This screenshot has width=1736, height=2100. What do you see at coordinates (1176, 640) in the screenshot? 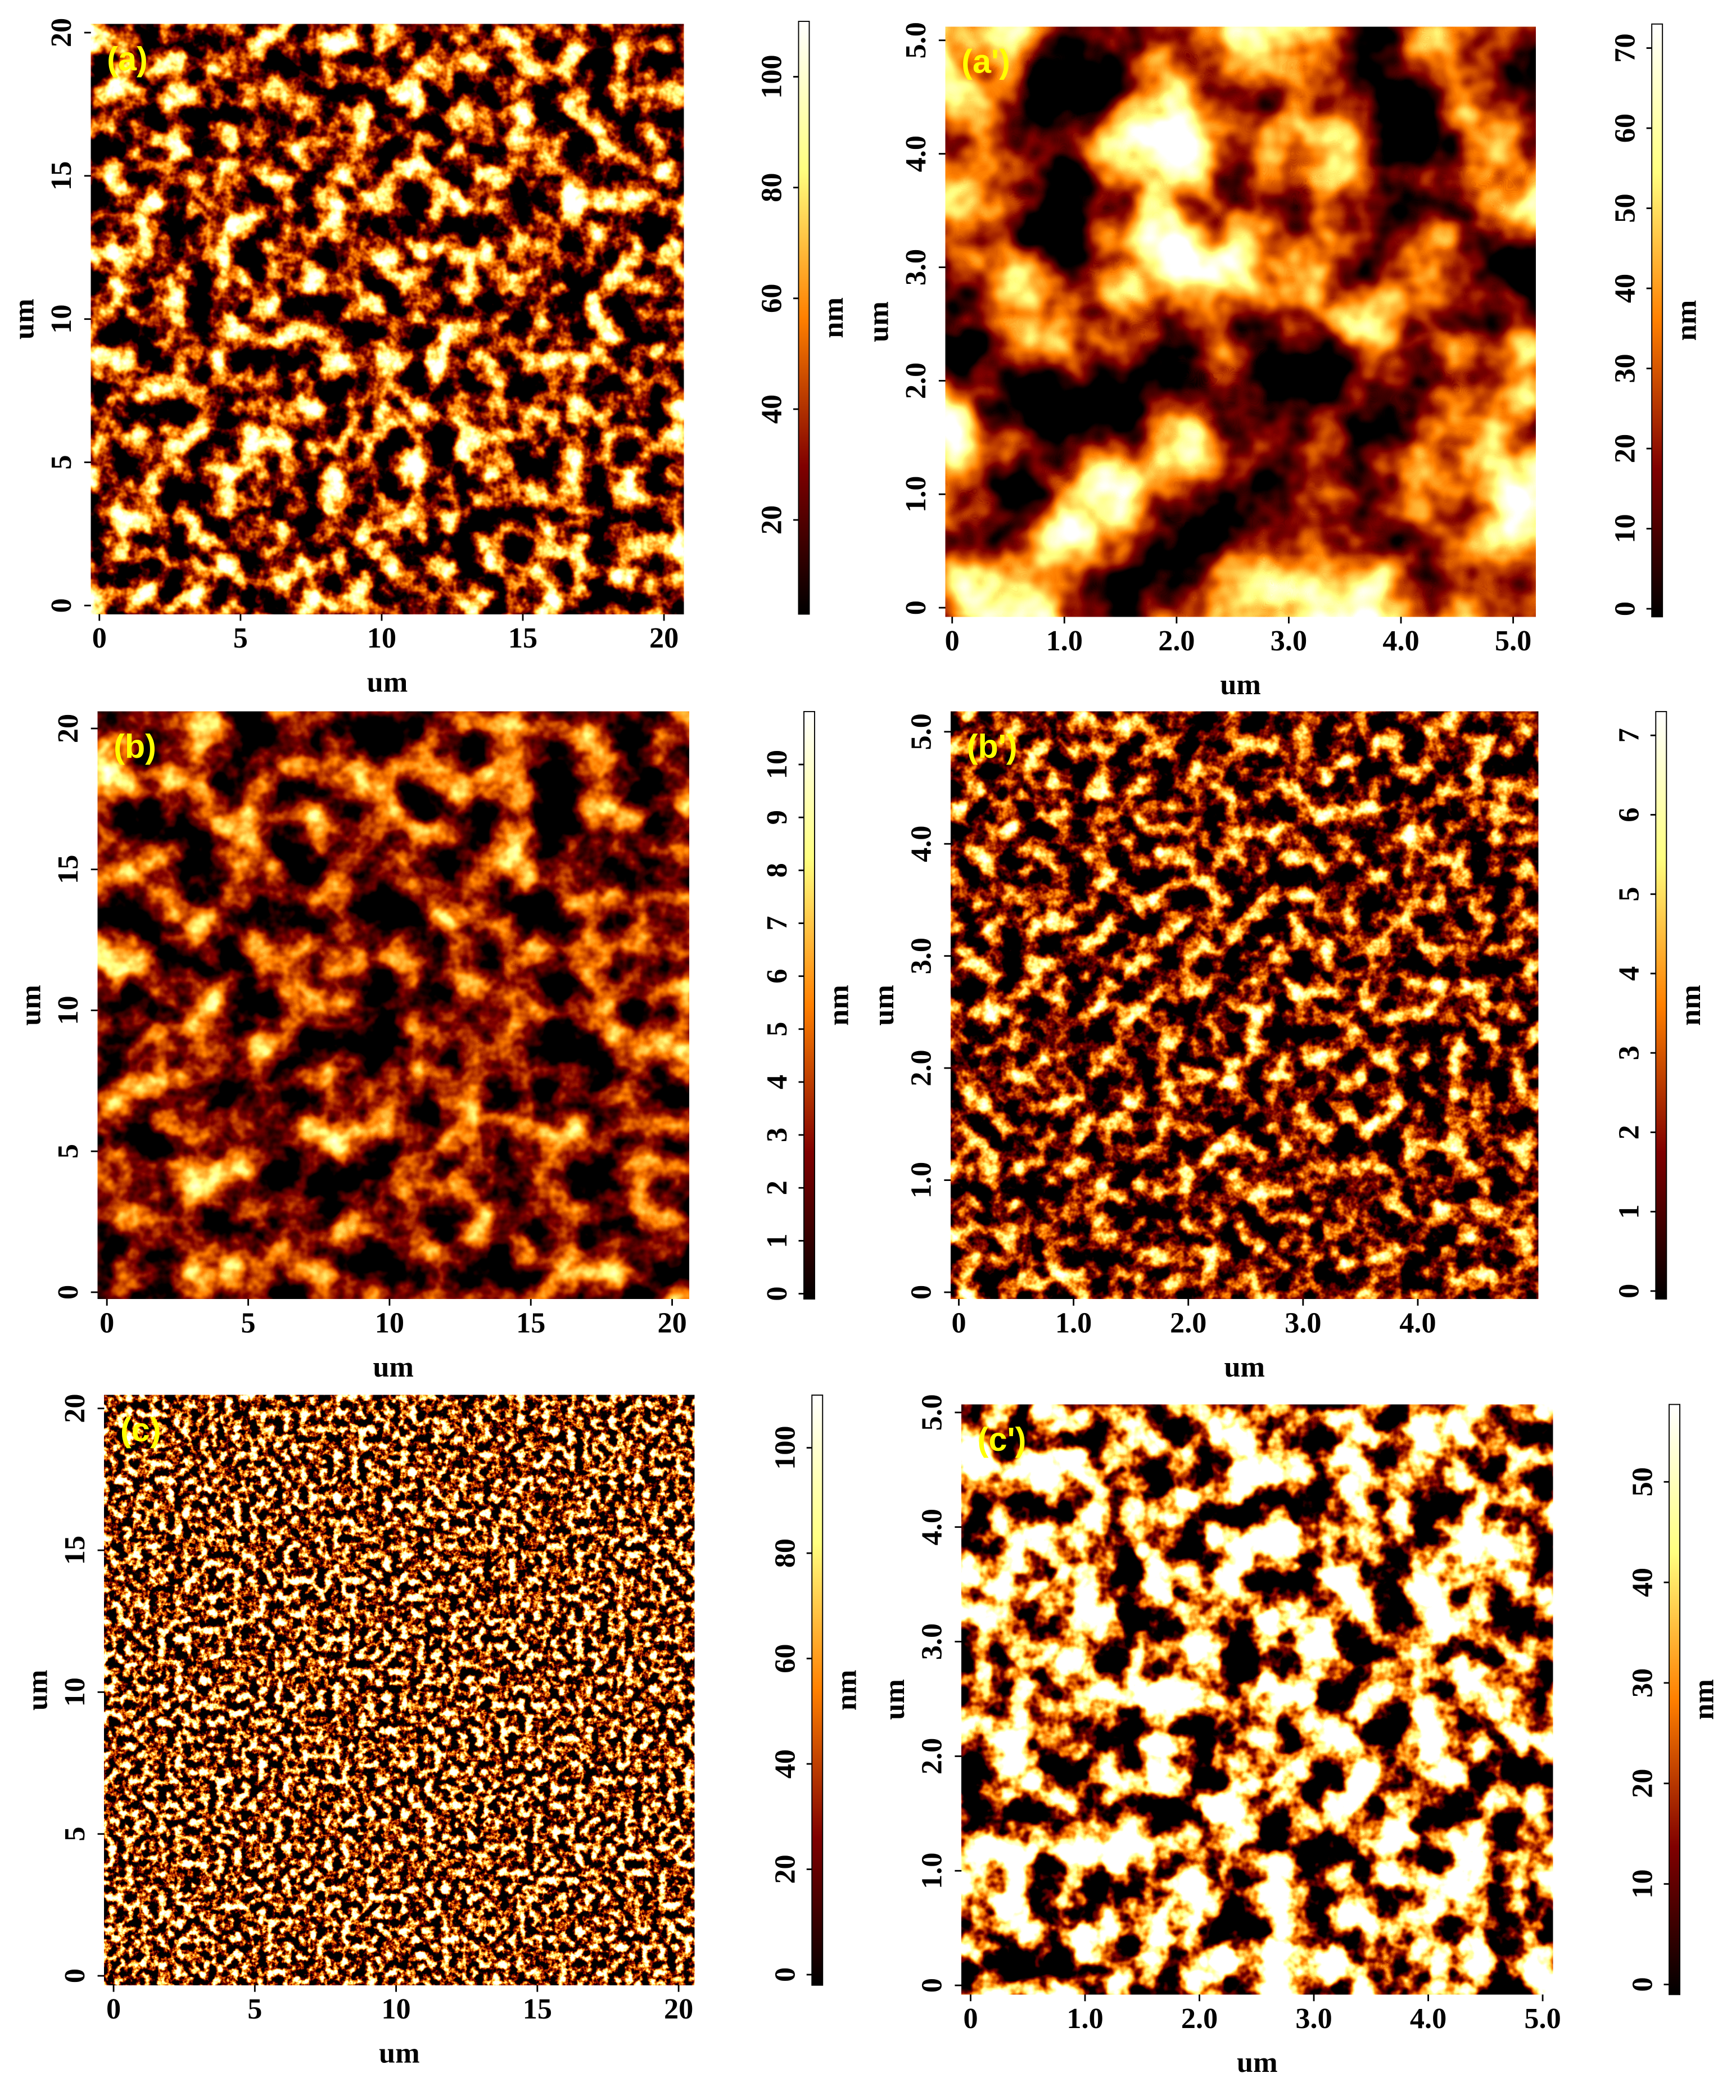
I see `x-tick-label: 2.0` at bounding box center [1176, 640].